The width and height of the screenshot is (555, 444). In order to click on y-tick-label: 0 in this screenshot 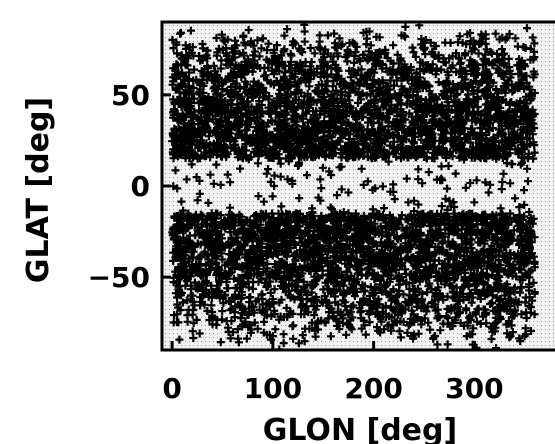, I will do `click(140, 186)`.